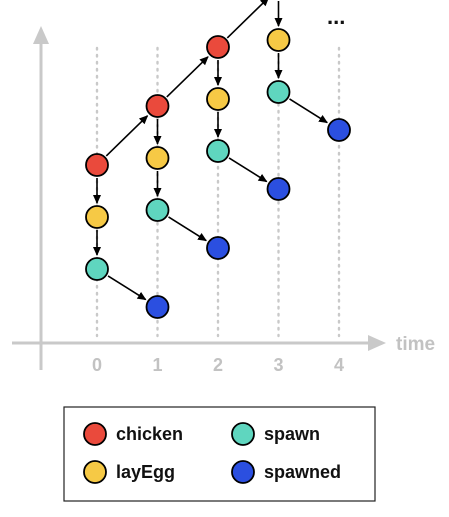  I want to click on tick-label-3: 3, so click(278, 365).